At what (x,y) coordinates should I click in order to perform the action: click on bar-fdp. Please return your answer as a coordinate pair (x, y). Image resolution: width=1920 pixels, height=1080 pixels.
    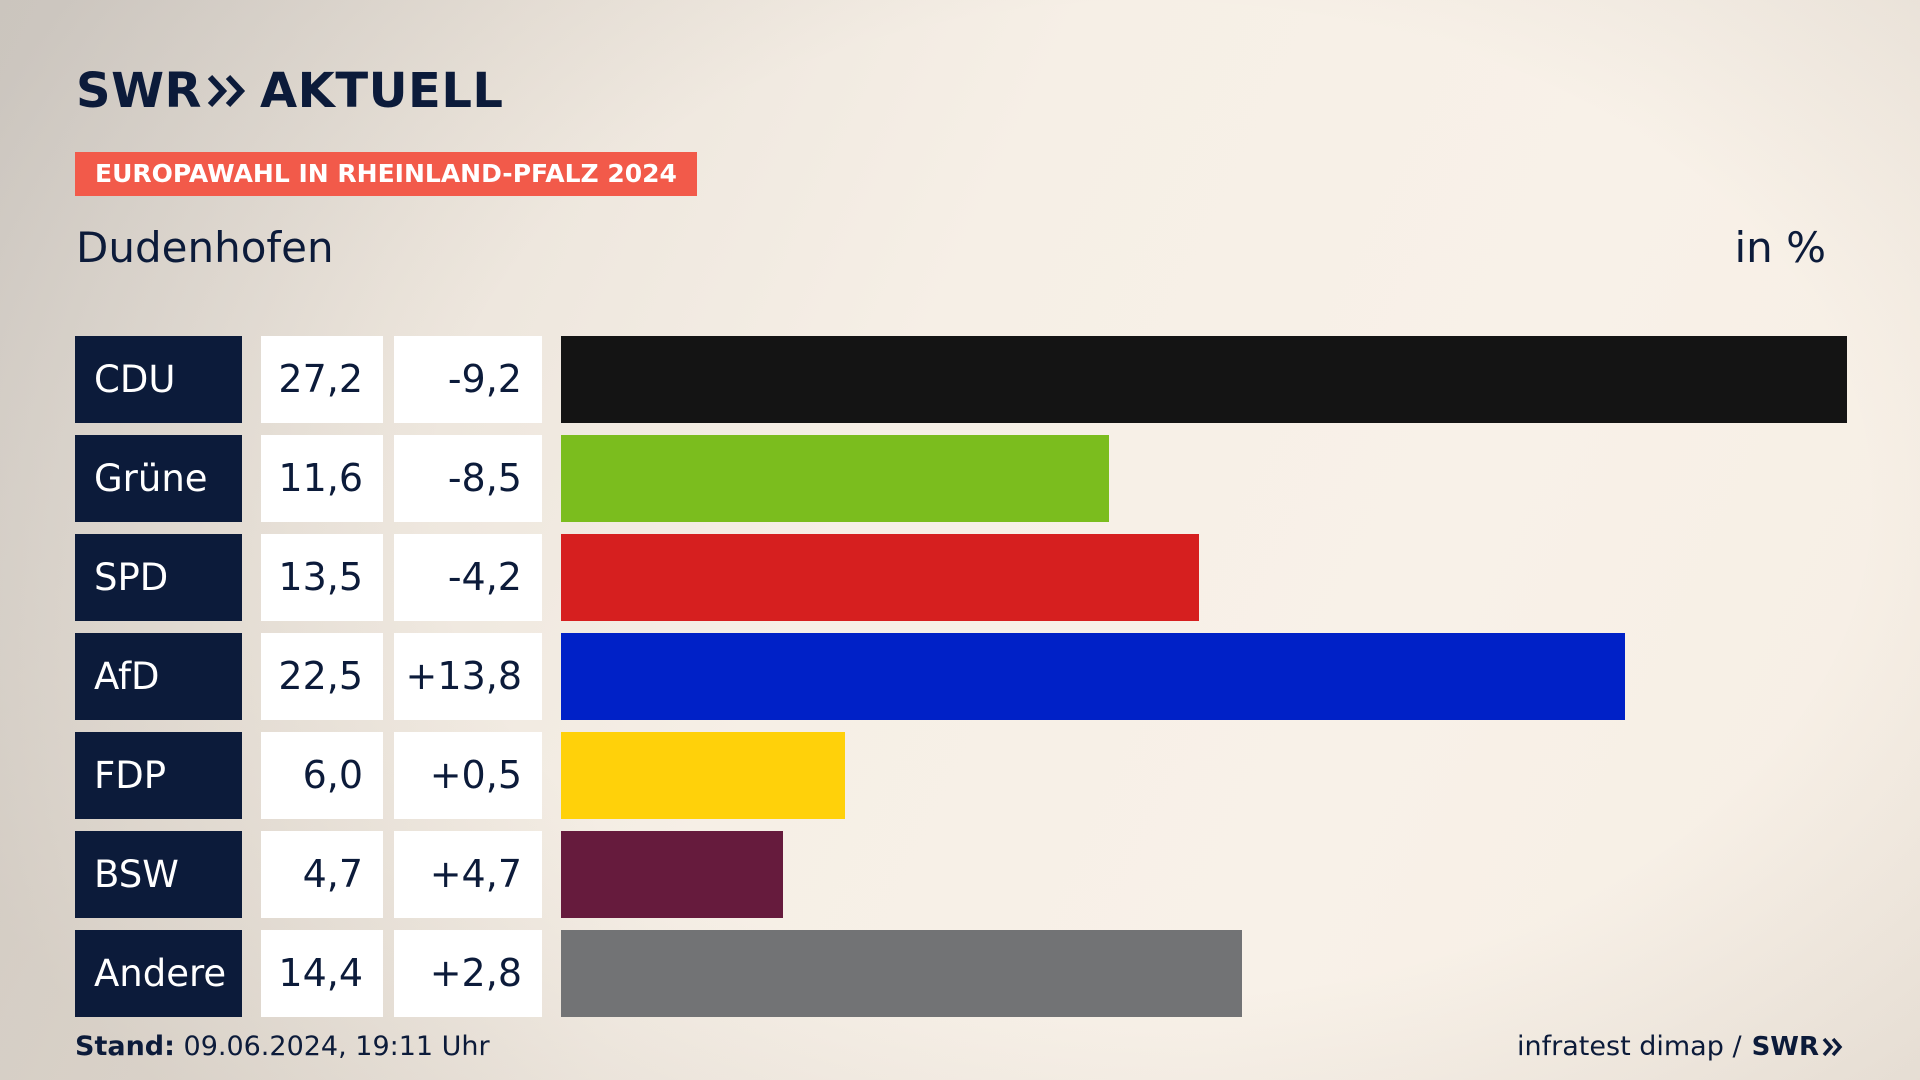
    Looking at the image, I should click on (703, 775).